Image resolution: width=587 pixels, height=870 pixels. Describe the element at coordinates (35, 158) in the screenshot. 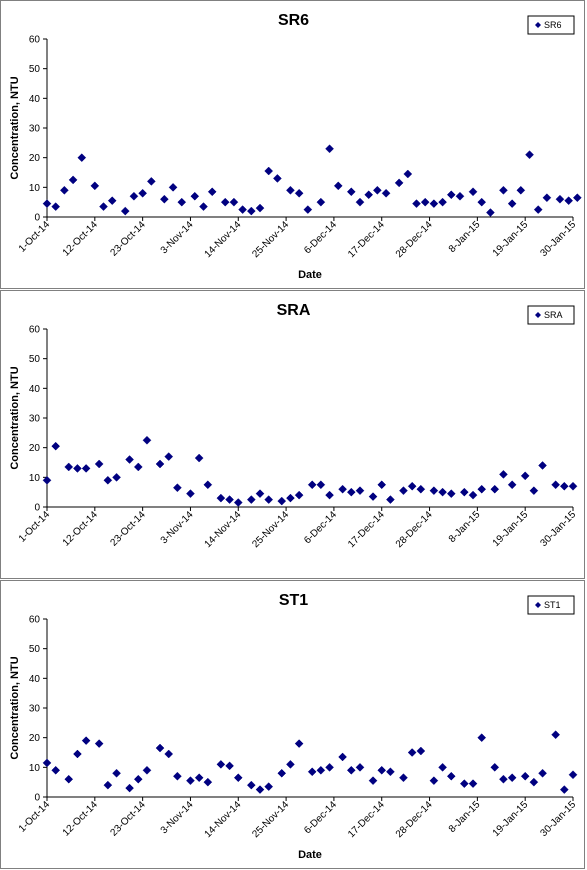

I see `y-tick-label: 20` at that location.